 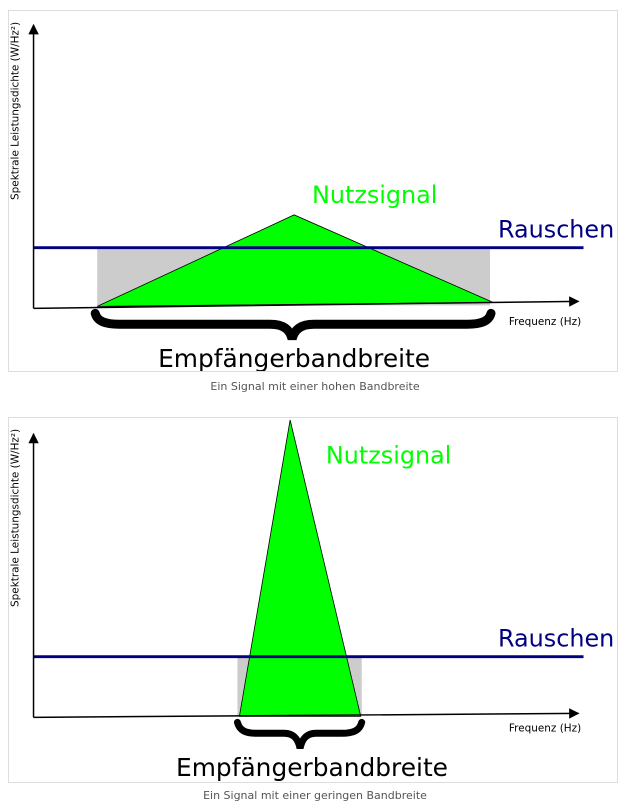 I want to click on caption-low-bandwidth: Ein Signal mit einer geringen Bandbreite, so click(x=315, y=795).